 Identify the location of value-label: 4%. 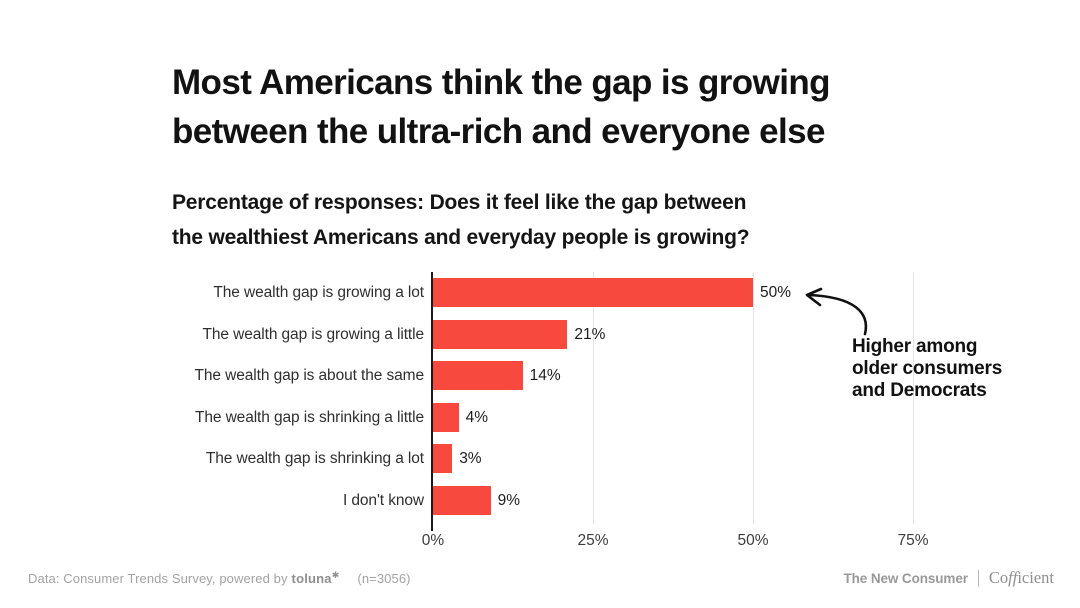
(476, 417).